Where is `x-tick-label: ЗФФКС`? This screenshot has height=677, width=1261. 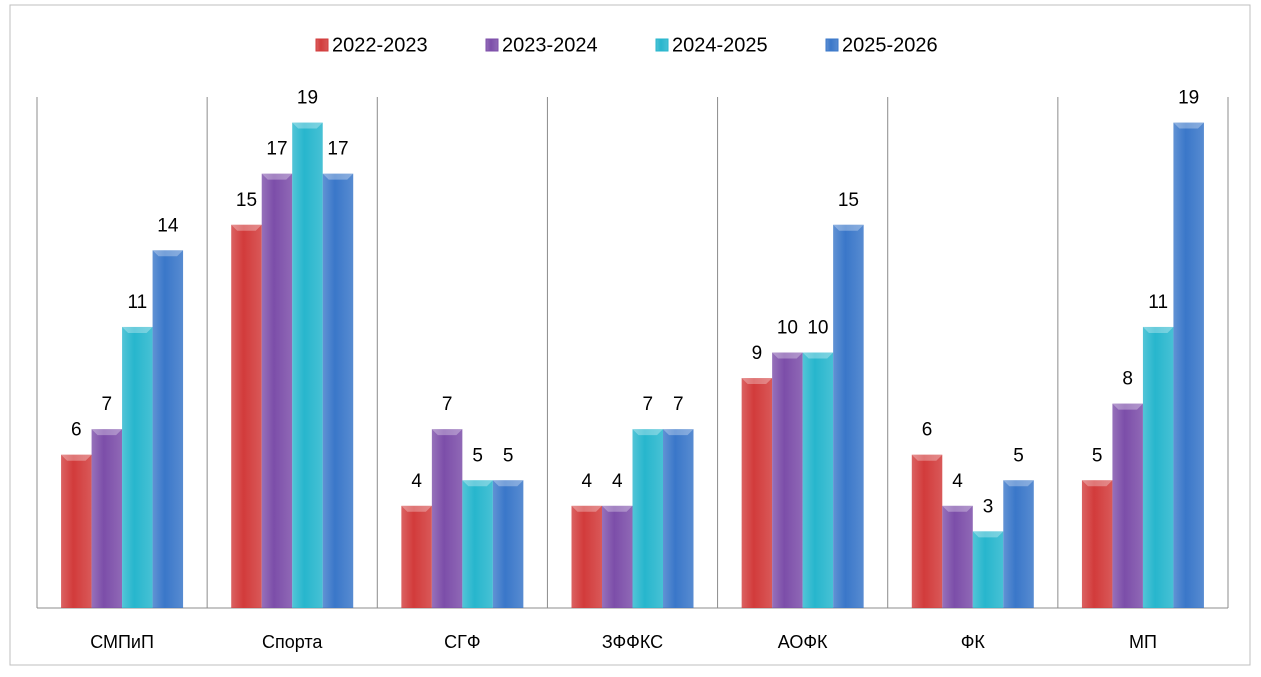
x-tick-label: ЗФФКС is located at coordinates (632, 642).